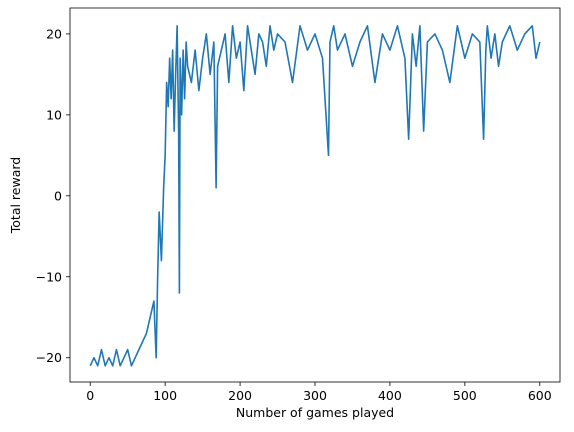 Image resolution: width=574 pixels, height=432 pixels. I want to click on x-tick-label: 0, so click(90, 395).